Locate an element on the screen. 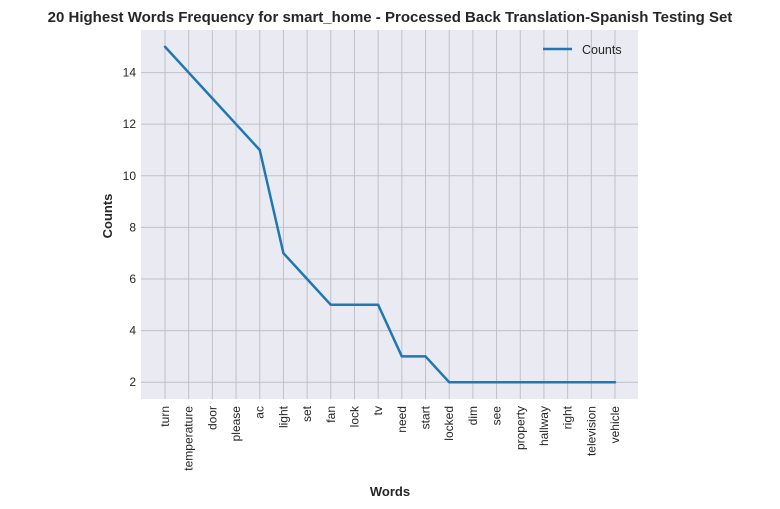  legend-label-counts: Counts is located at coordinates (602, 50).